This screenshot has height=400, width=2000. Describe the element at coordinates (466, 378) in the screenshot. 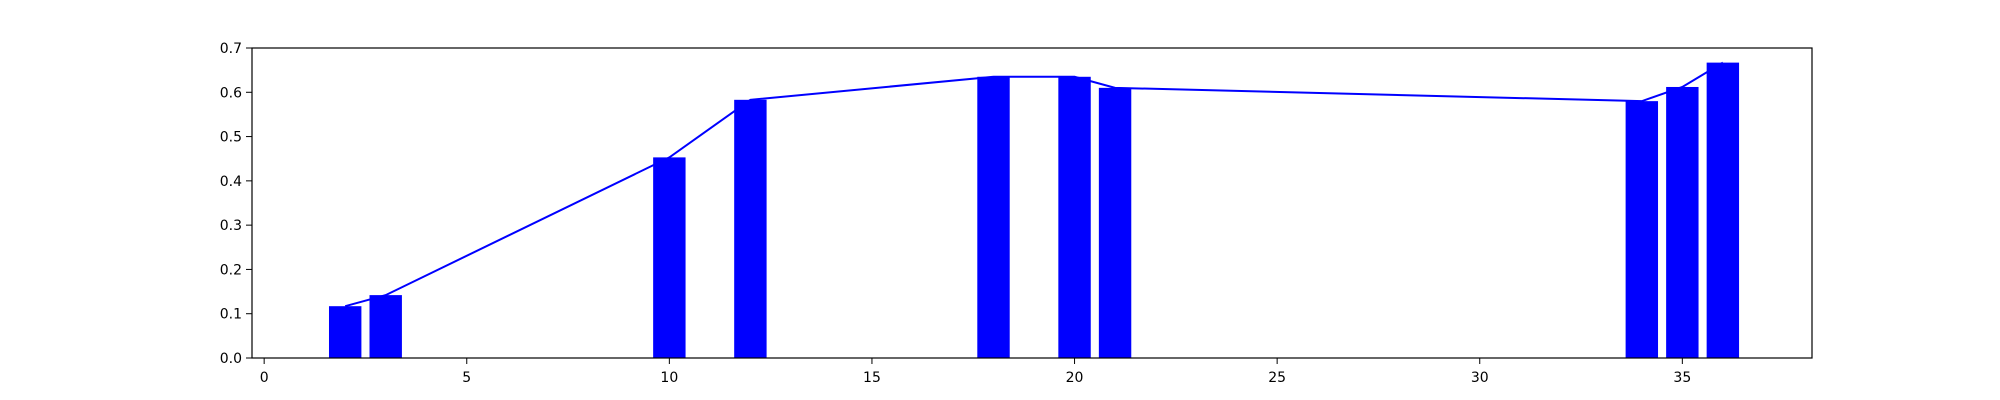

I see `x-tick-label-1: 5` at that location.